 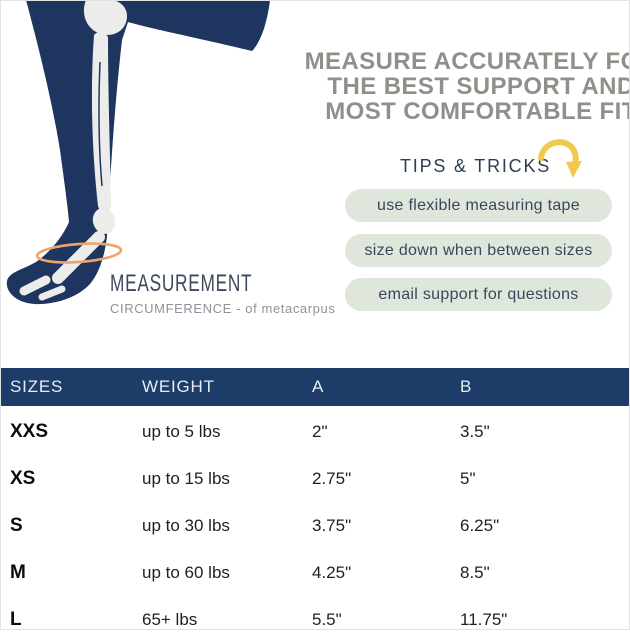 What do you see at coordinates (18, 572) in the screenshot?
I see `size-cell: M` at bounding box center [18, 572].